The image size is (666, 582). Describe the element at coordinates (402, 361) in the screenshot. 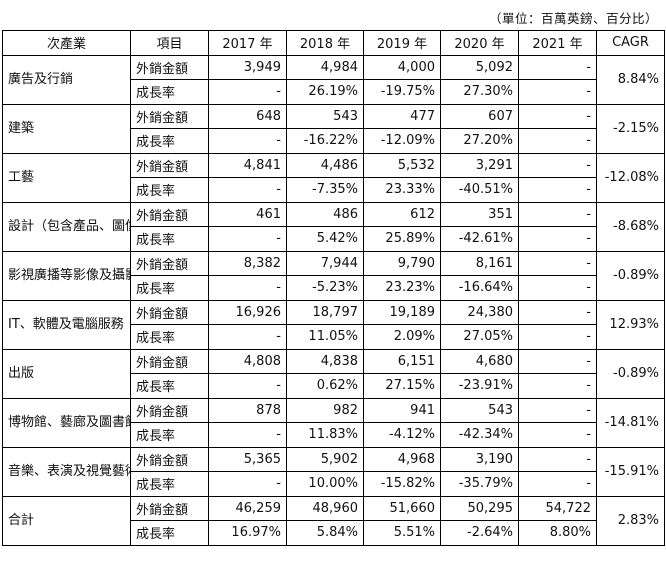

I see `export-value: 6,151` at that location.